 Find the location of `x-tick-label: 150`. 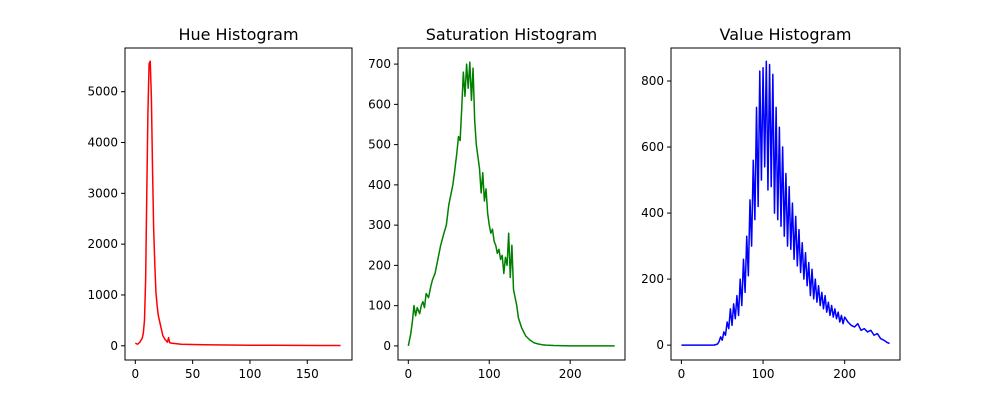

x-tick-label: 150 is located at coordinates (307, 374).